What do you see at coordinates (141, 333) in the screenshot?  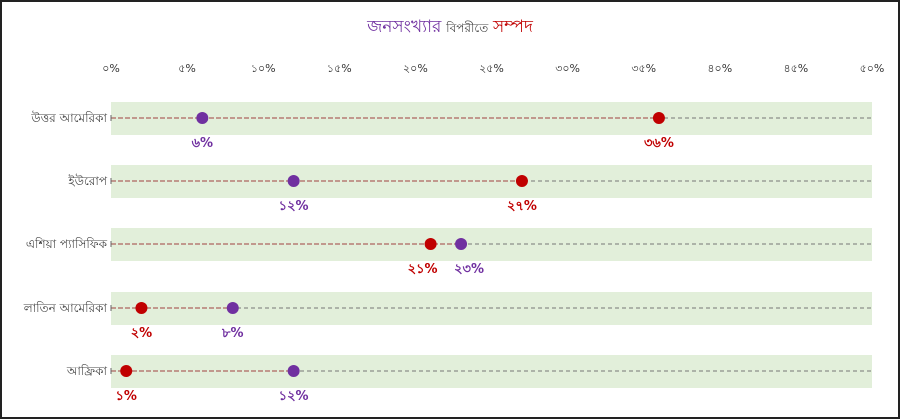 I see `data-label: ২%` at bounding box center [141, 333].